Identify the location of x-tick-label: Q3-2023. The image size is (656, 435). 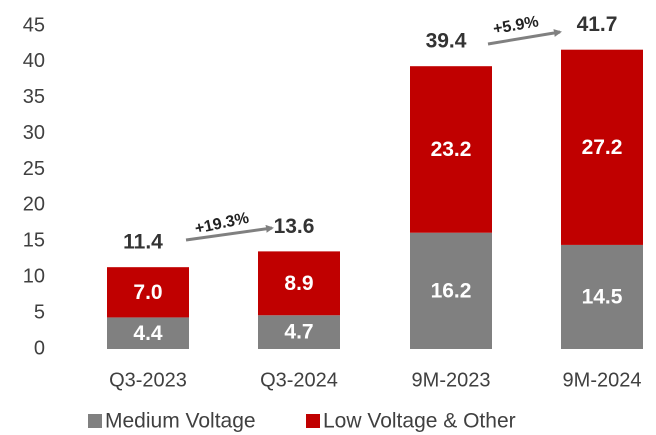
(148, 380).